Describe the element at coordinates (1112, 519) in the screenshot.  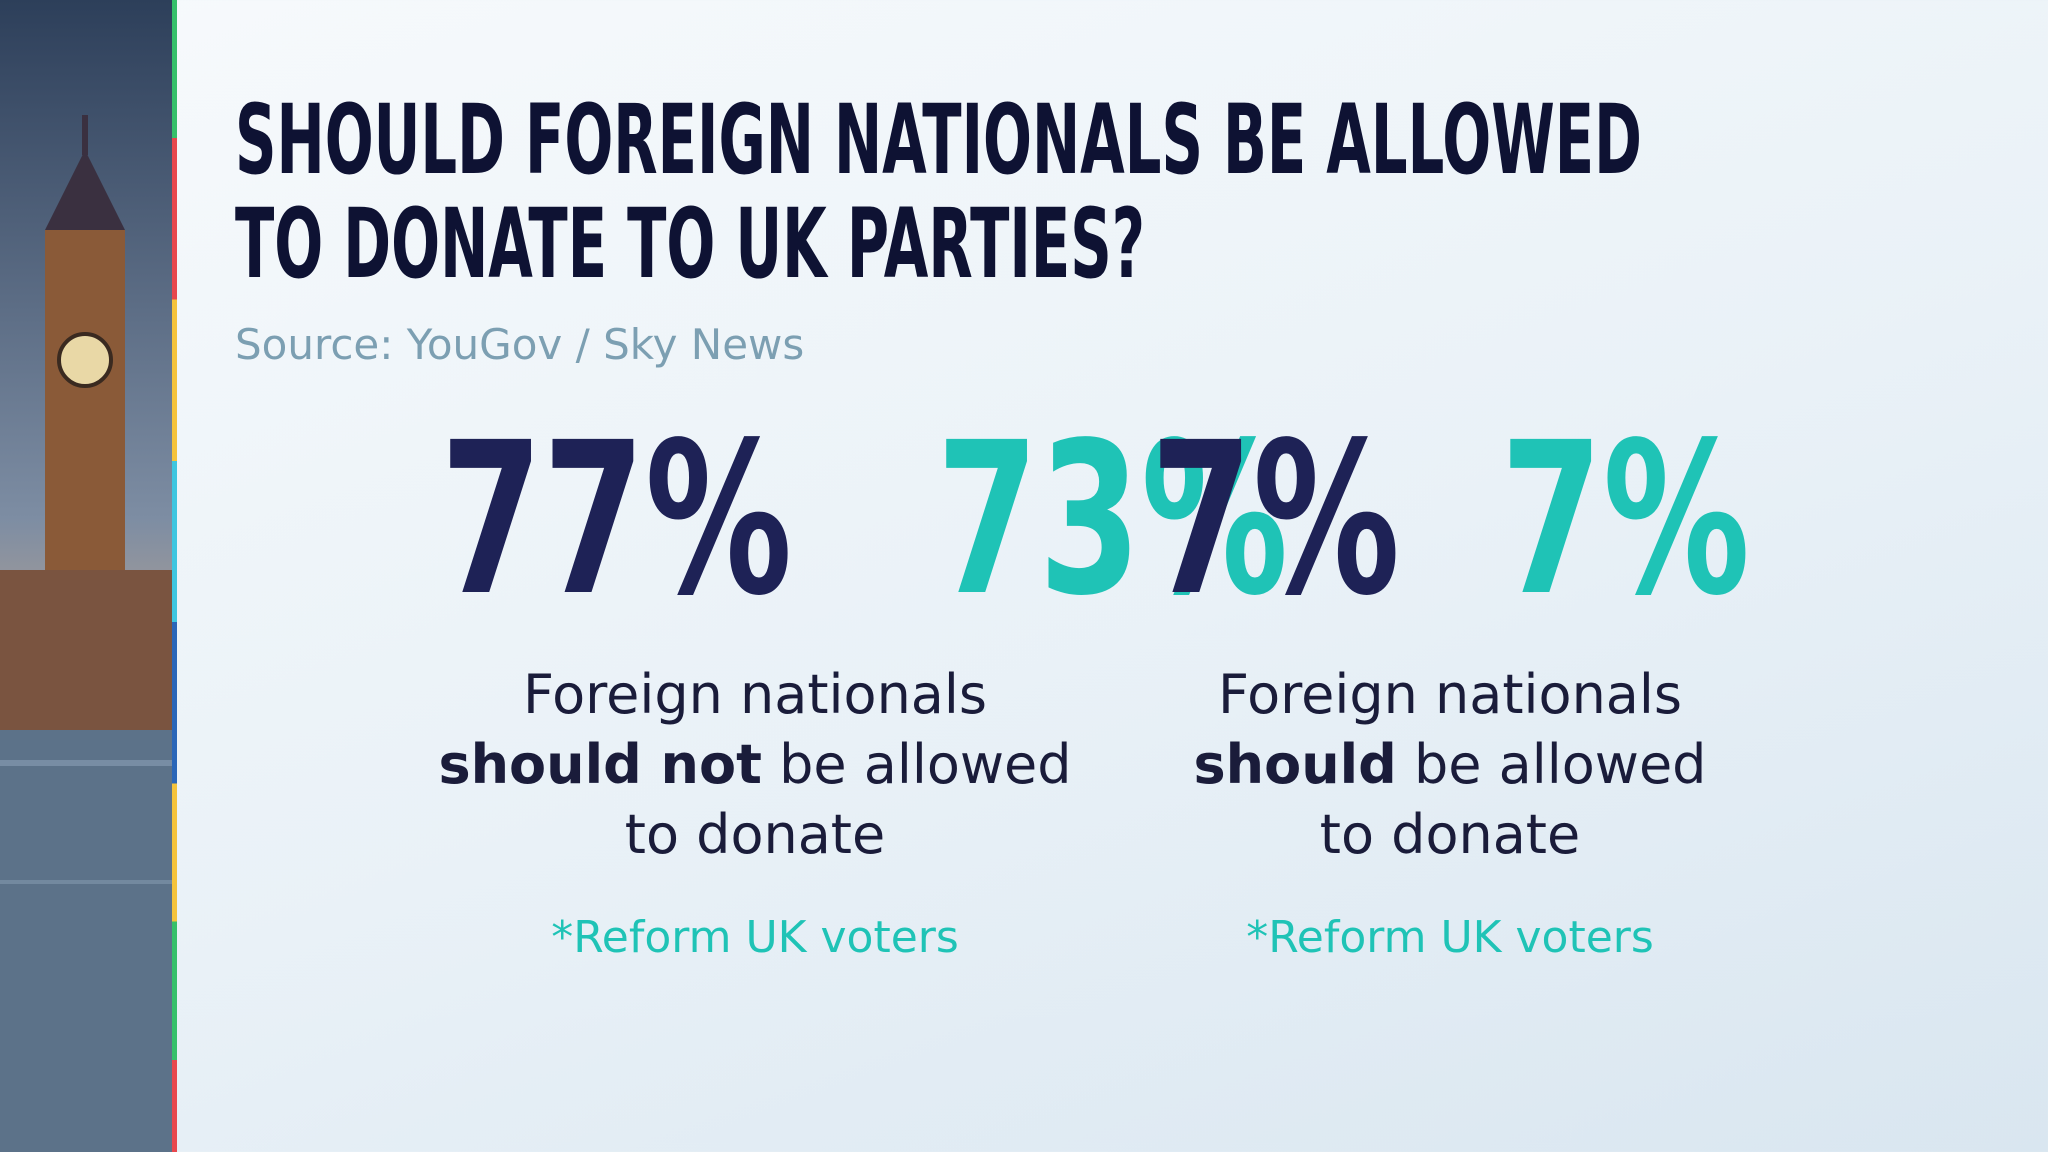
I see `stat-value: 73%` at that location.